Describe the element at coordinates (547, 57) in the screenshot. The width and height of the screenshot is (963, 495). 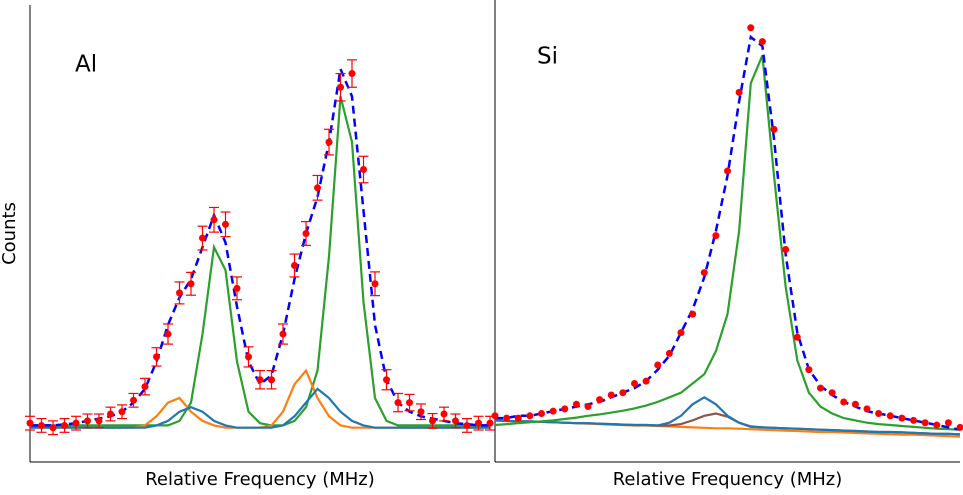
I see `panel-label: Si` at that location.